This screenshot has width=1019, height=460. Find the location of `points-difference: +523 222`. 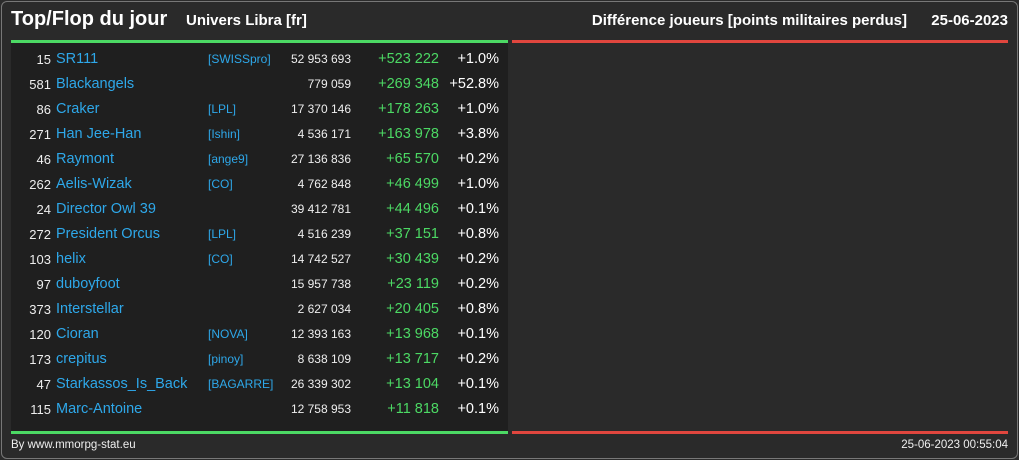

points-difference: +523 222 is located at coordinates (408, 59).